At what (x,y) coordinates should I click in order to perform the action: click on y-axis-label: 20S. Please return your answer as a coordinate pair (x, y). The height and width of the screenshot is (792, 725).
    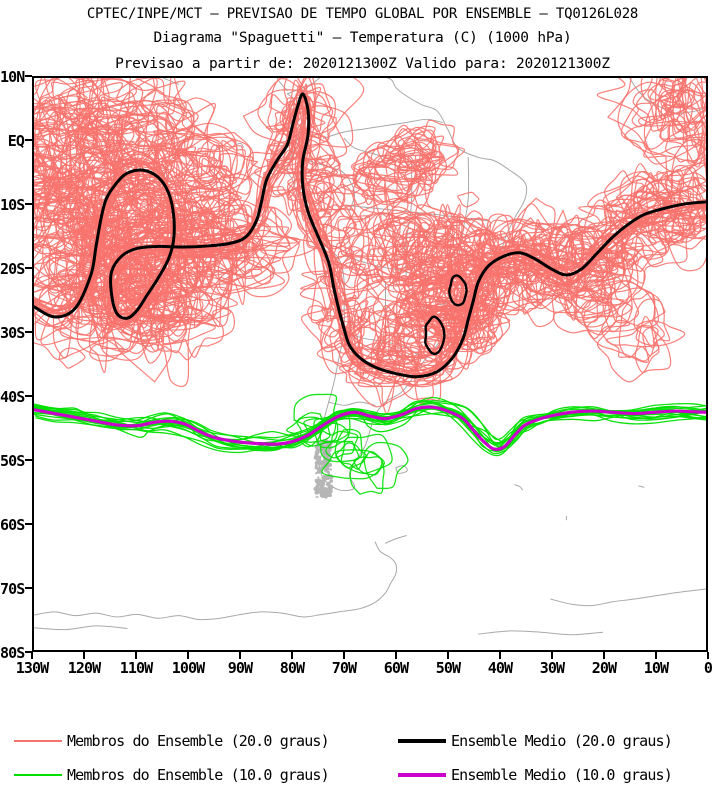
    Looking at the image, I should click on (12, 269).